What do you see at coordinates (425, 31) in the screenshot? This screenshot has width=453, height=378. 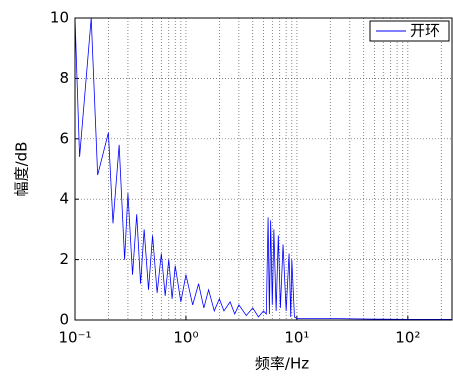 I see `legend-label: 开环` at bounding box center [425, 31].